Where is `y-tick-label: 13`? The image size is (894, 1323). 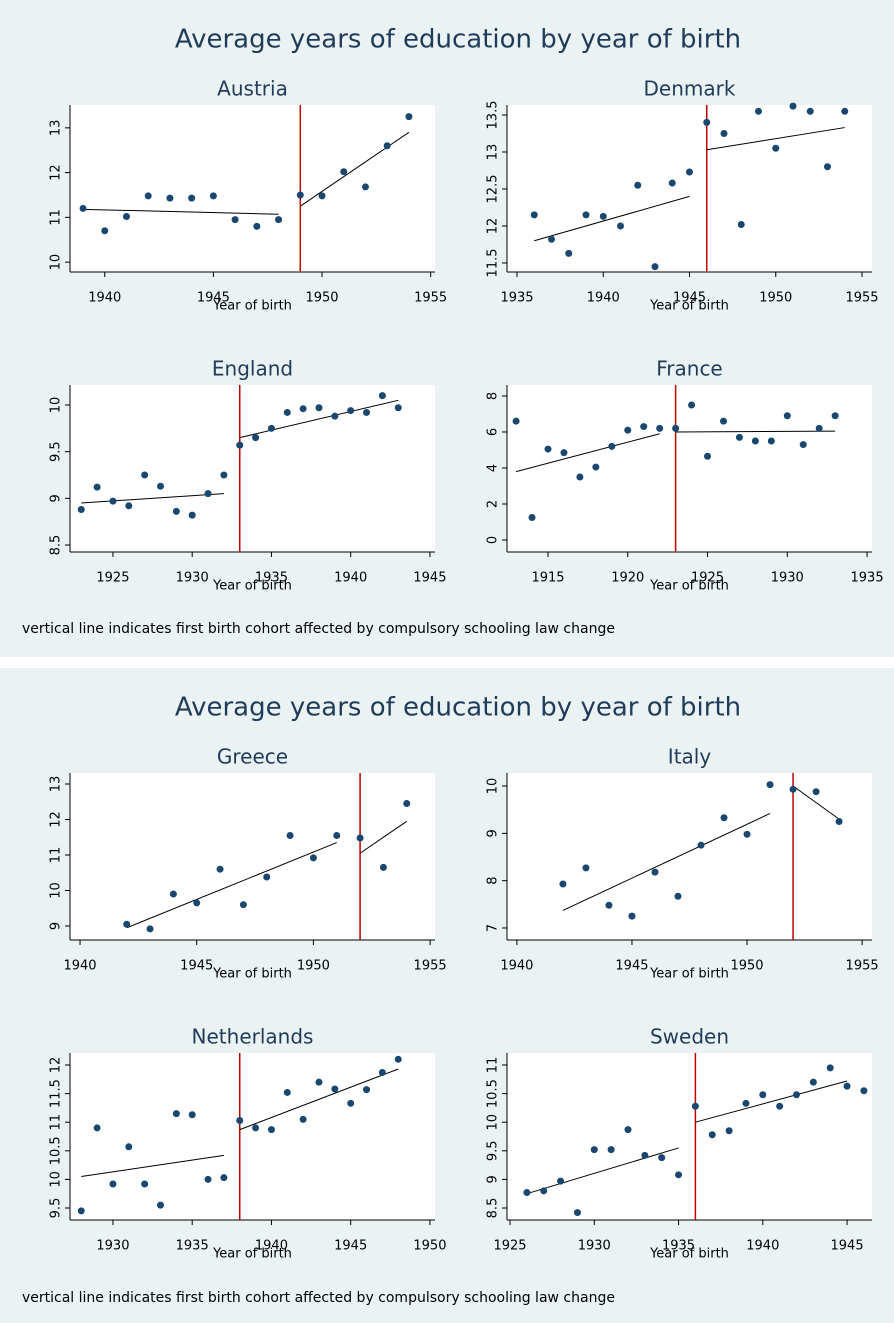 y-tick-label: 13 is located at coordinates (56, 784).